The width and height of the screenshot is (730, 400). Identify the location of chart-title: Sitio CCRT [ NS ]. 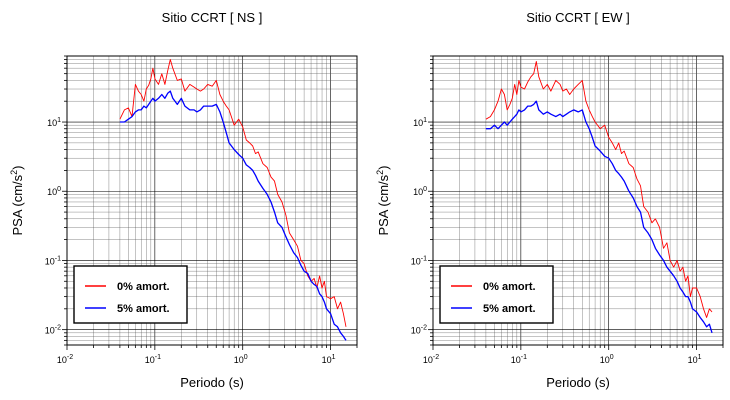
(212, 17).